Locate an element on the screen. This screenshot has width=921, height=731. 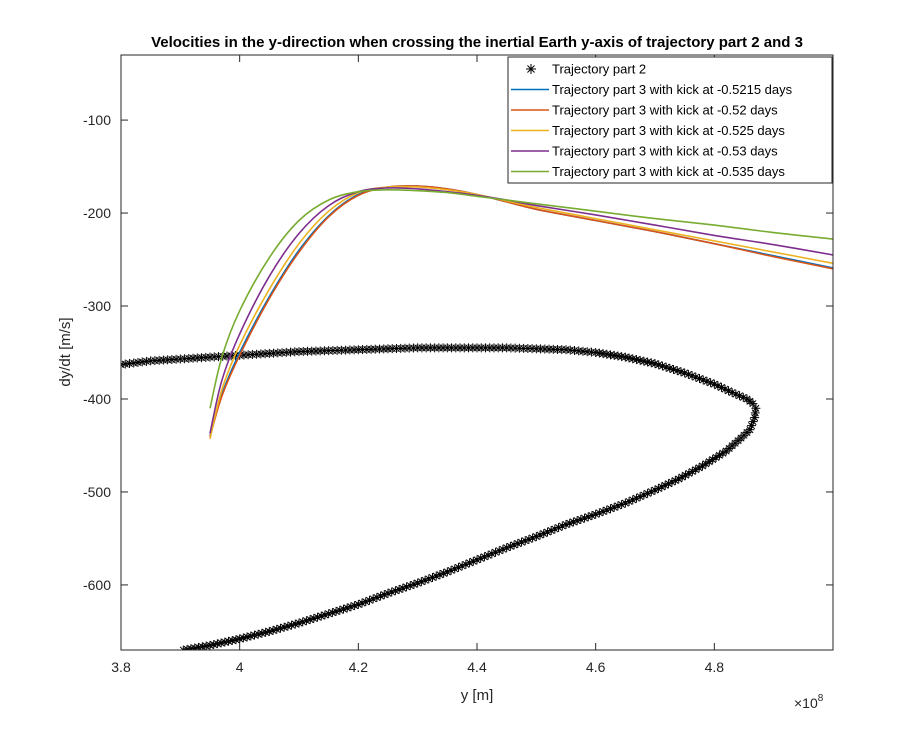
legend-box is located at coordinates (670, 120).